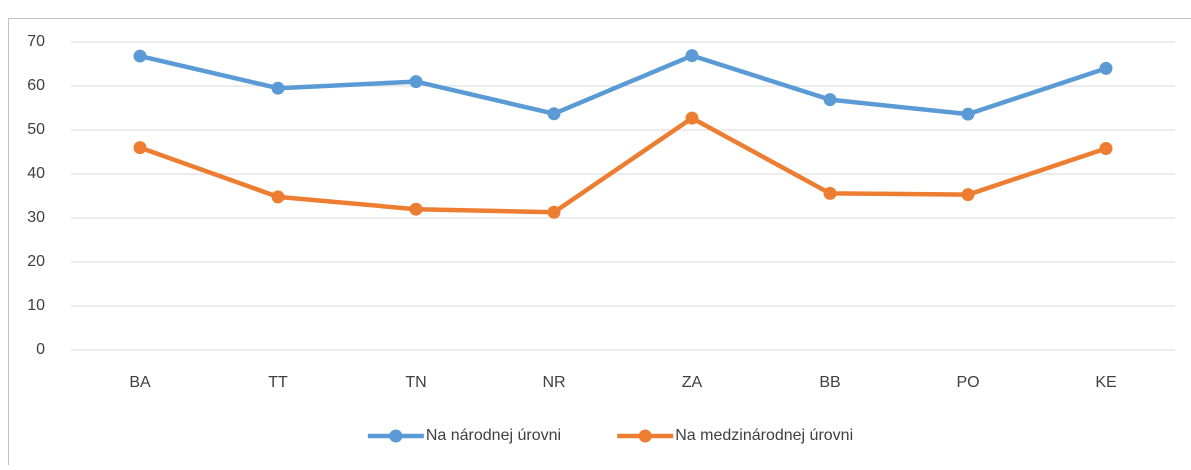 The image size is (1191, 470). I want to click on series-line, so click(623, 85).